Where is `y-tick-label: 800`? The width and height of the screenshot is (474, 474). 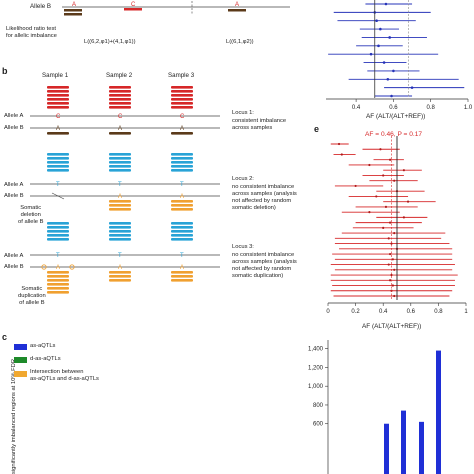 y-tick-label: 800 is located at coordinates (318, 406).